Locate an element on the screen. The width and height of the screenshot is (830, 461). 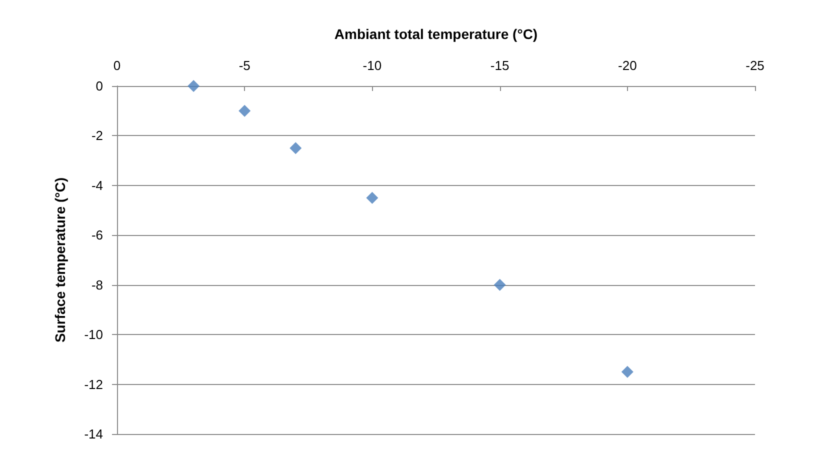
x-tick-label: -5 is located at coordinates (244, 65).